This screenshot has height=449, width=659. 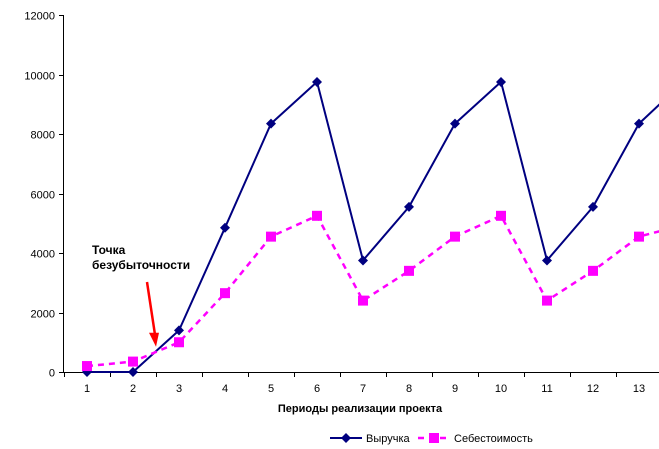 I want to click on x-axis-title: Периоды реализации проекта, so click(x=360, y=409).